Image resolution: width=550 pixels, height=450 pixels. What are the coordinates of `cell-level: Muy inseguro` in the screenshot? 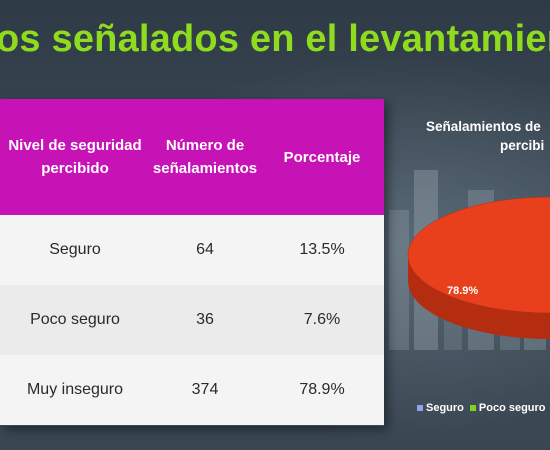 It's located at (75, 389).